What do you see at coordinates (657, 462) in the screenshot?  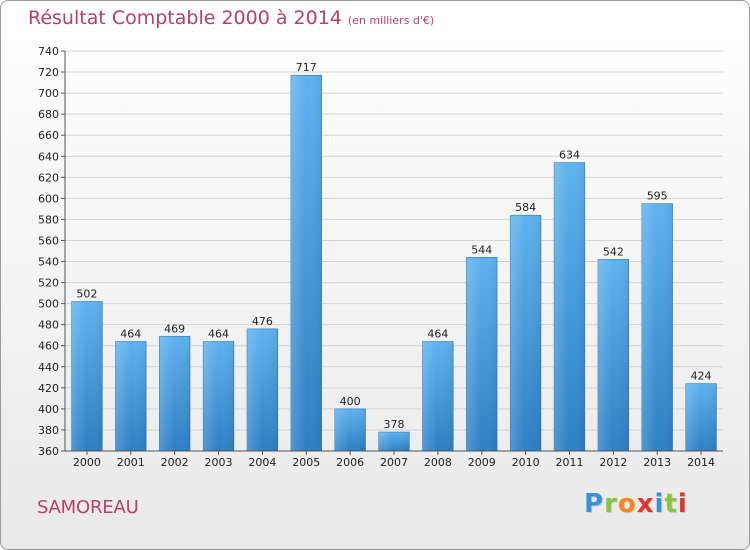 I see `x-tick-label: 2013` at bounding box center [657, 462].